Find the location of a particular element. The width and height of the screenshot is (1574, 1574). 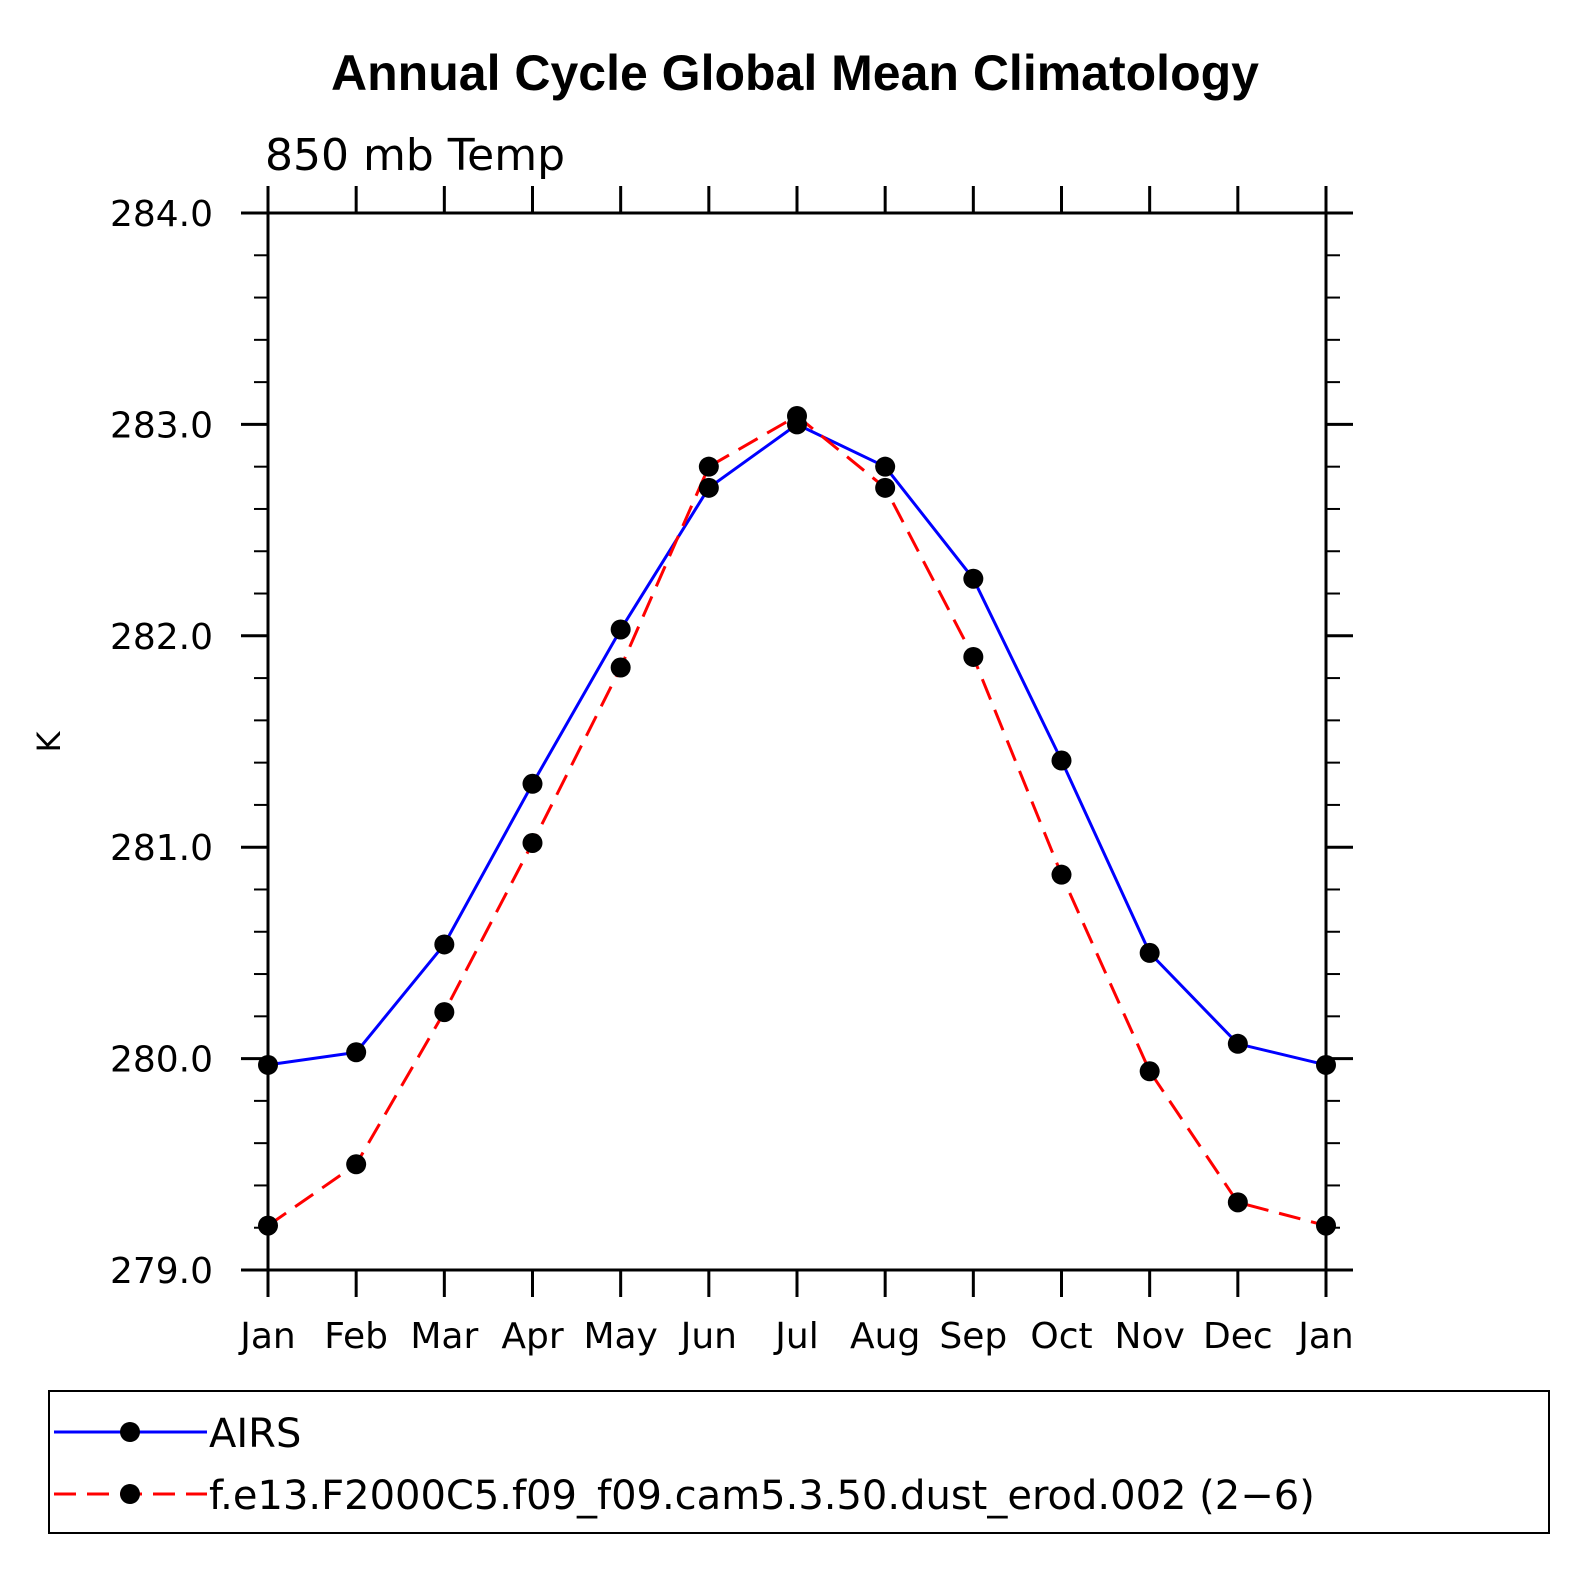

y-tick-label: 280.0 is located at coordinates (161, 1060).